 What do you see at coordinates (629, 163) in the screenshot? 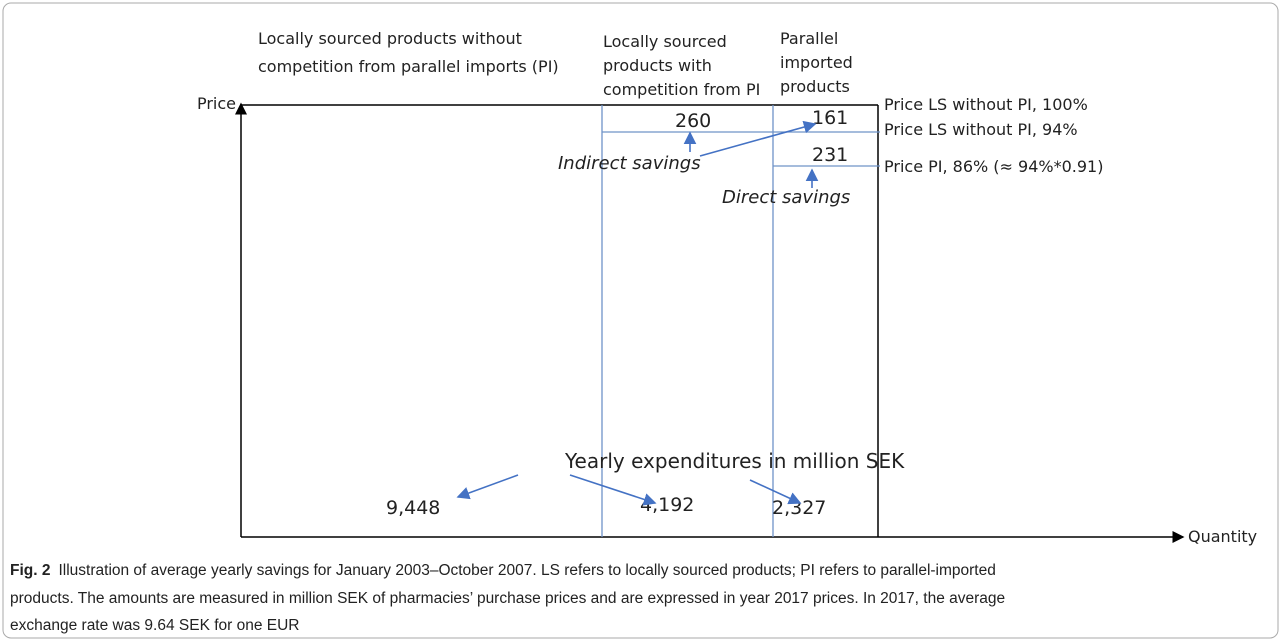
I see `saving-label: Indirect savings` at bounding box center [629, 163].